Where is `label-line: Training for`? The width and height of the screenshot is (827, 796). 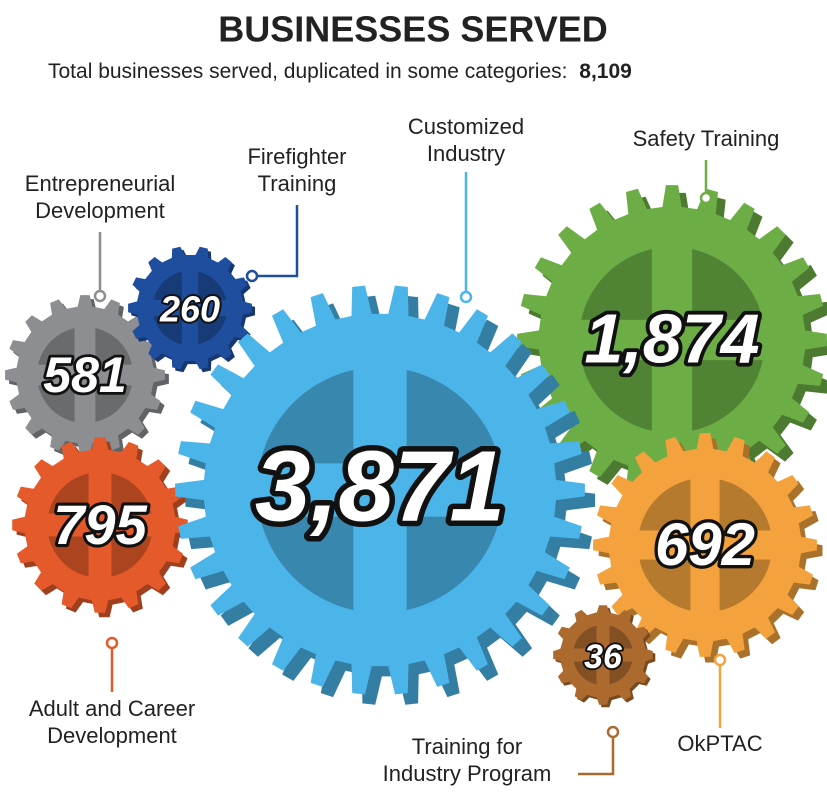 label-line: Training for is located at coordinates (467, 746).